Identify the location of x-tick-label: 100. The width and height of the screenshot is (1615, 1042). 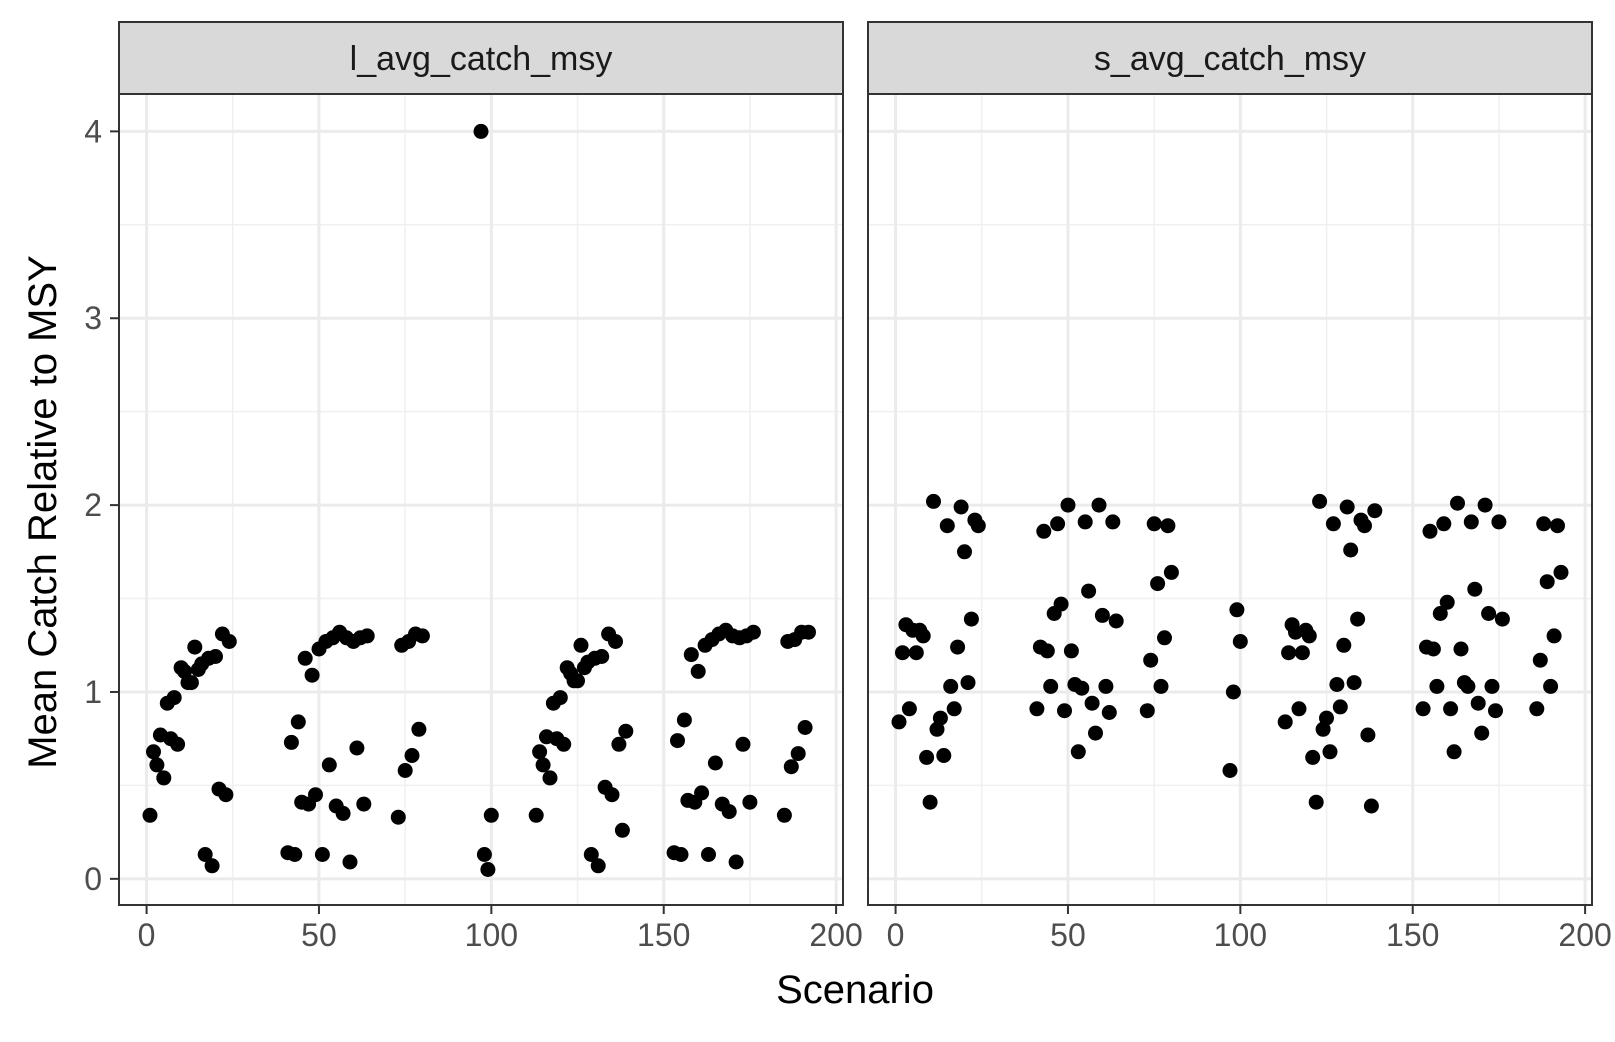
(491, 935).